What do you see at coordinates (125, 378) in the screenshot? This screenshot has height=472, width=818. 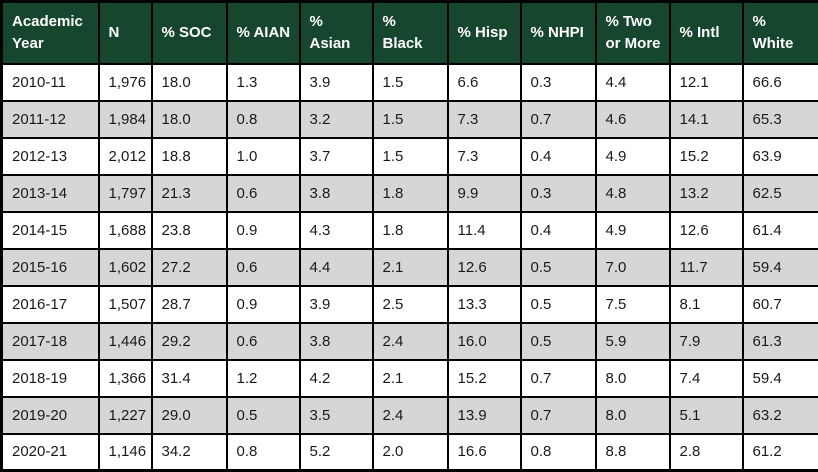 I see `cell-n: 1,366` at bounding box center [125, 378].